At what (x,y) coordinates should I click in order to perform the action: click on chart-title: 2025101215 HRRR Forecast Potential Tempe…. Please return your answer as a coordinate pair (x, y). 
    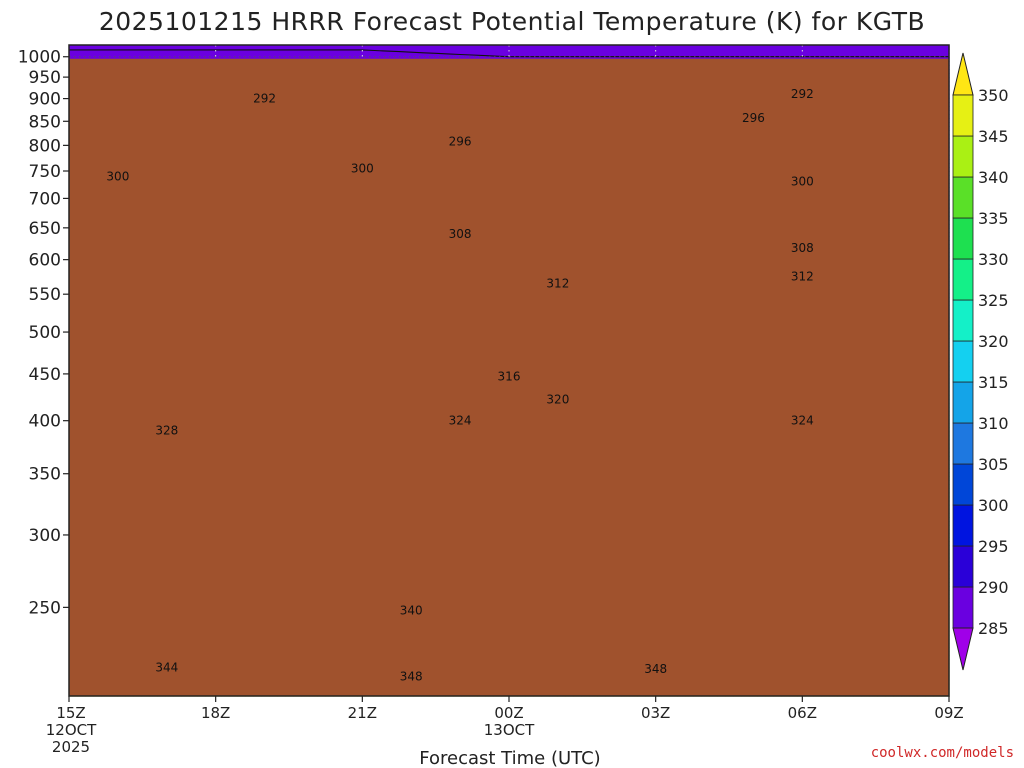
    Looking at the image, I should click on (512, 21).